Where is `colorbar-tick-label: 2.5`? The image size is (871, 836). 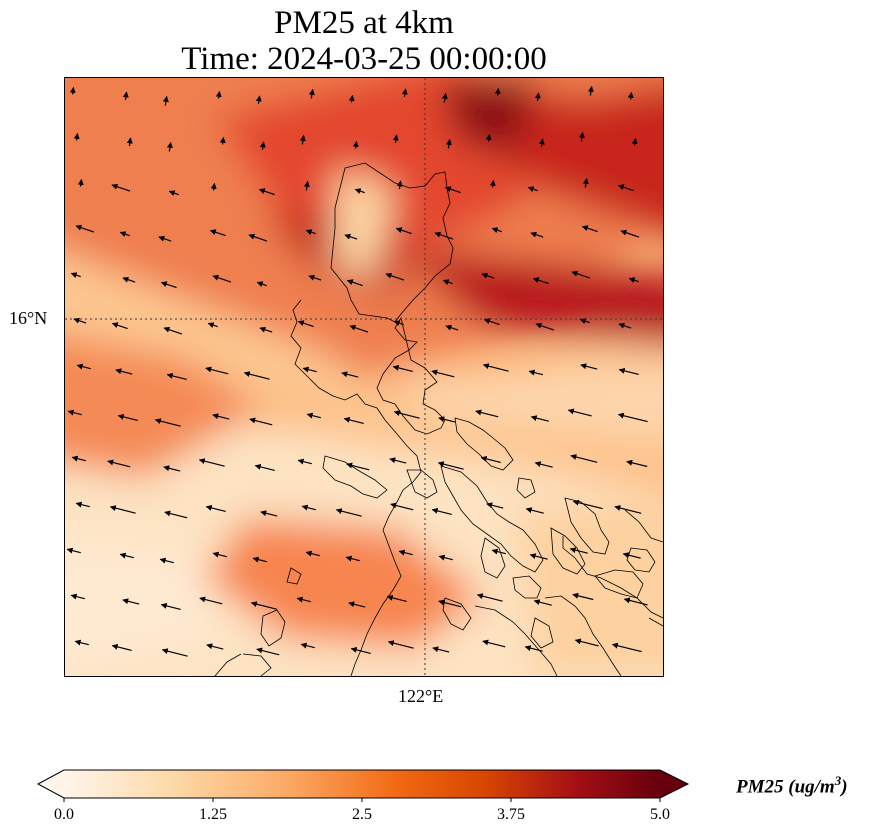
colorbar-tick-label: 2.5 is located at coordinates (362, 814).